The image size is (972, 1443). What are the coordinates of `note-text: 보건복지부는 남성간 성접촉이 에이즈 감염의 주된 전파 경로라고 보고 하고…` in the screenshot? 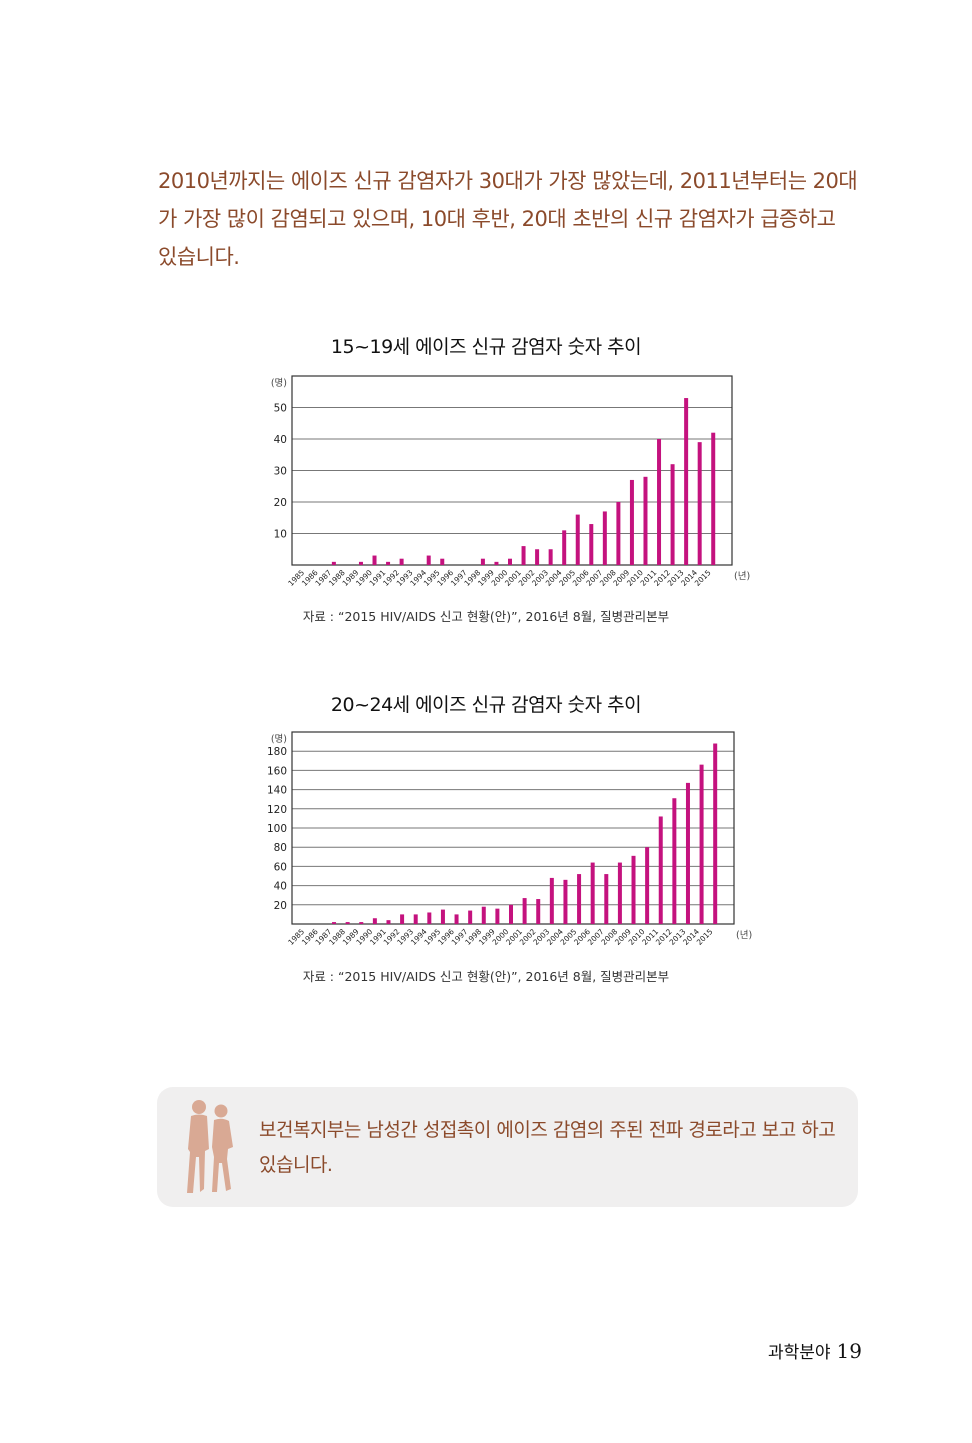 It's located at (547, 1147).